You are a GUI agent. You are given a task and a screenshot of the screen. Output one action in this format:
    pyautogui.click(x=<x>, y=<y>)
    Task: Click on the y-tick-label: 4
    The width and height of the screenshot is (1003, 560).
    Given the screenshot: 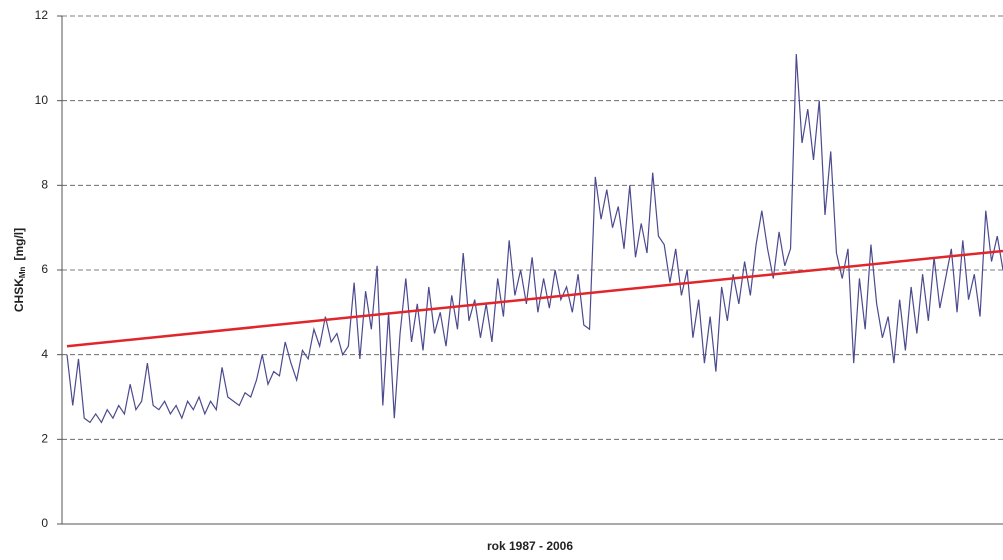 What is the action you would take?
    pyautogui.click(x=44, y=354)
    